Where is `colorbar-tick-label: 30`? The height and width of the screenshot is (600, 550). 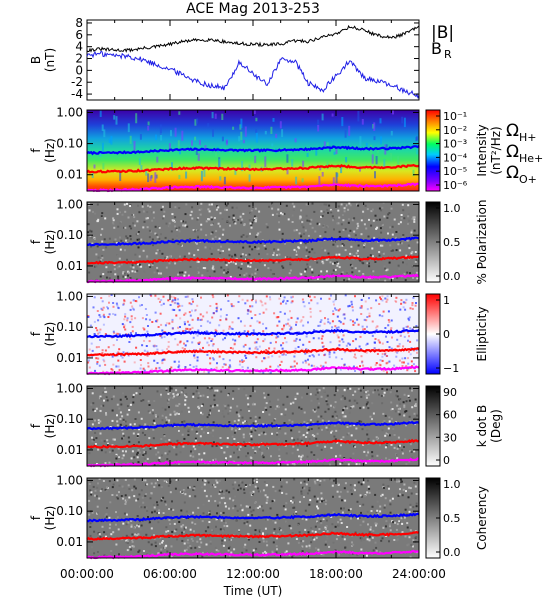 colorbar-tick-label: 30 is located at coordinates (450, 437).